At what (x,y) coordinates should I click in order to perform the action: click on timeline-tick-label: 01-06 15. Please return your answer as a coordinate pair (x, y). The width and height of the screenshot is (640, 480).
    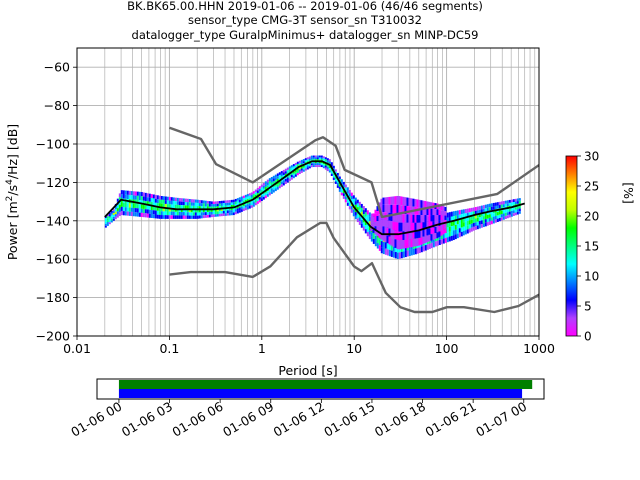
    Looking at the image, I should click on (349, 419).